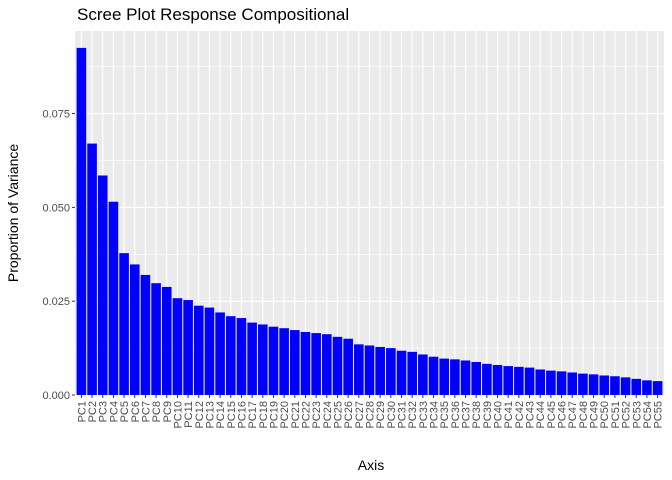 The image size is (672, 480). Describe the element at coordinates (188, 347) in the screenshot. I see `bar-pc11` at that location.